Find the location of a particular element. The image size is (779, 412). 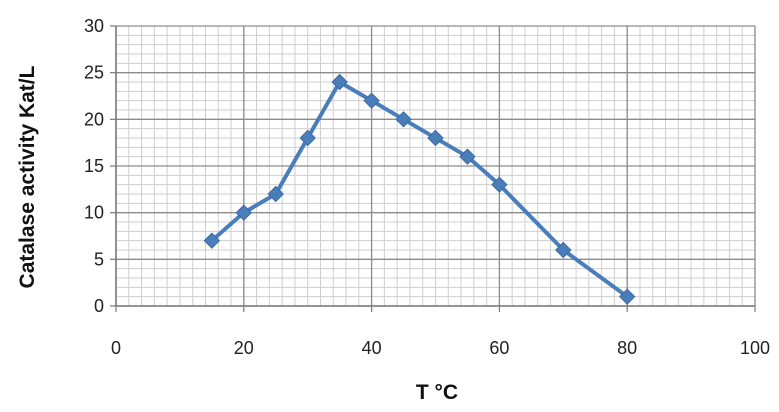

x-axis-title: T °C is located at coordinates (437, 392).